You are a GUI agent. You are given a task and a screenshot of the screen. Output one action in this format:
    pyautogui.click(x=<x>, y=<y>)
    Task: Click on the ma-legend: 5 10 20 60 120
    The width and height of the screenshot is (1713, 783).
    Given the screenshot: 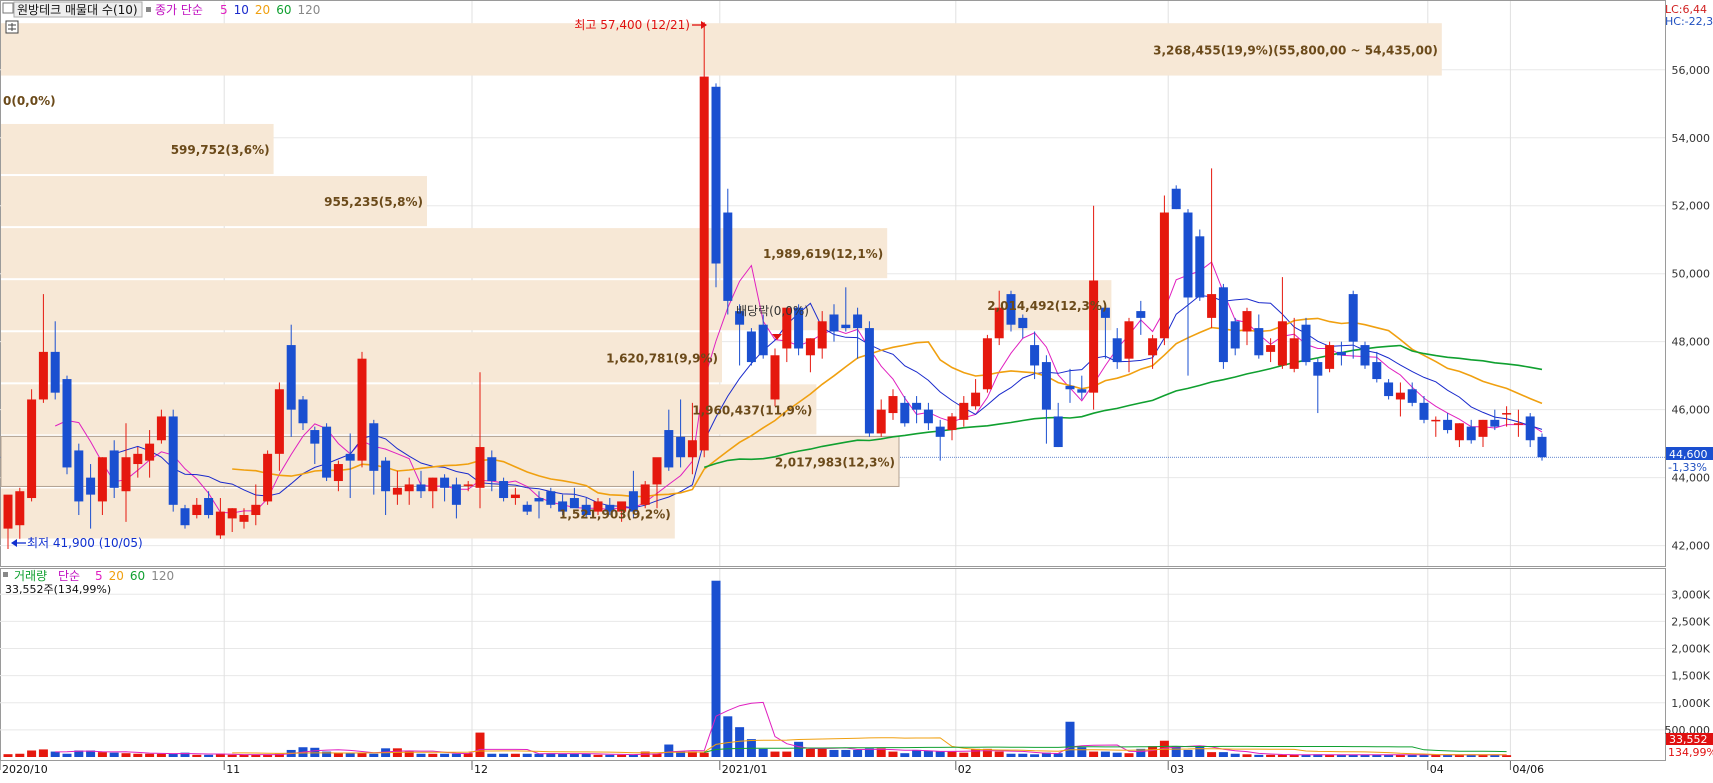 What is the action you would take?
    pyautogui.click(x=270, y=10)
    